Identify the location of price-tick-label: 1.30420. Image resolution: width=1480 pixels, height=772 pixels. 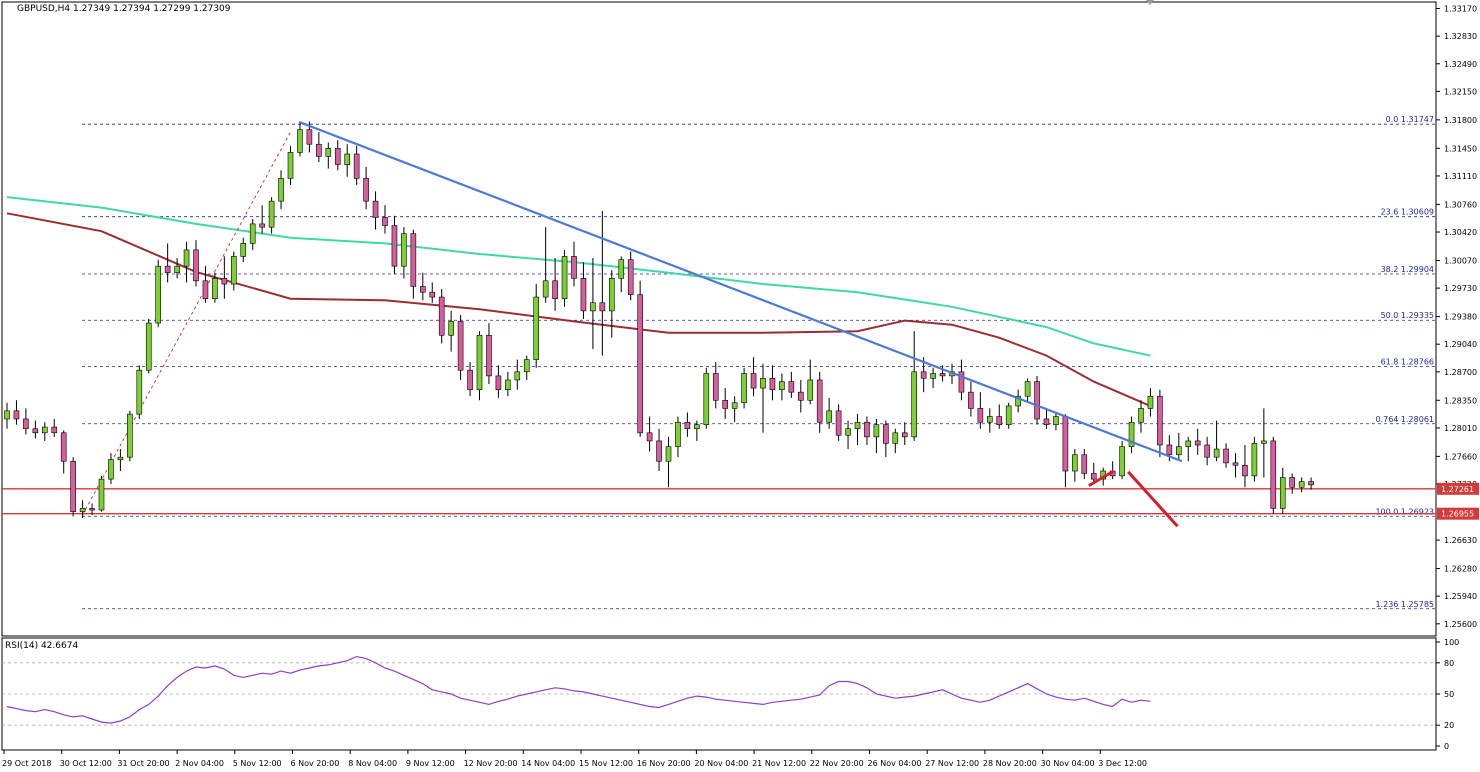
(1460, 232).